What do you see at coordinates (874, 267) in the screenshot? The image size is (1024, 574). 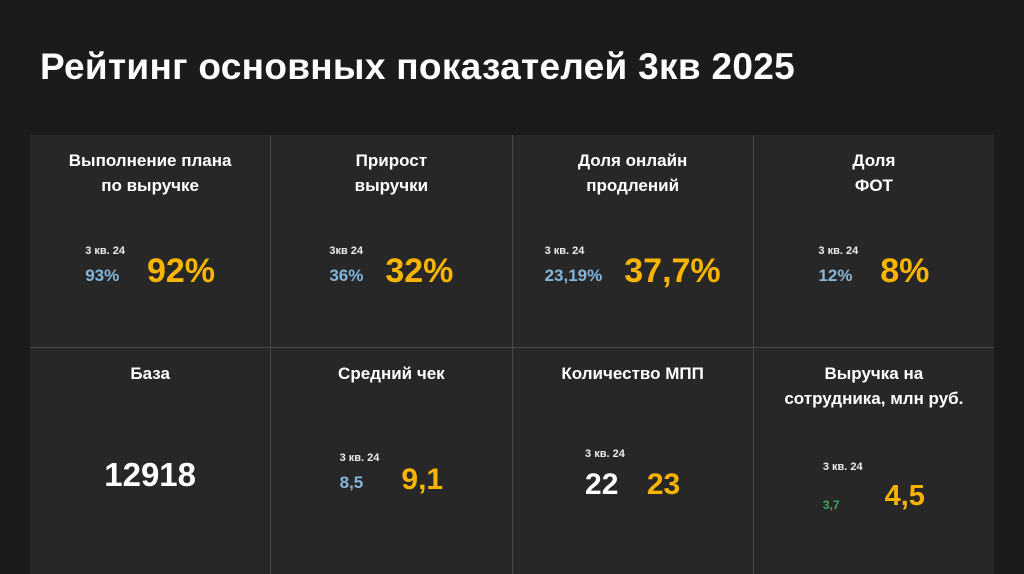 I see `metric-values: 3 кв. 24 12% 8%` at bounding box center [874, 267].